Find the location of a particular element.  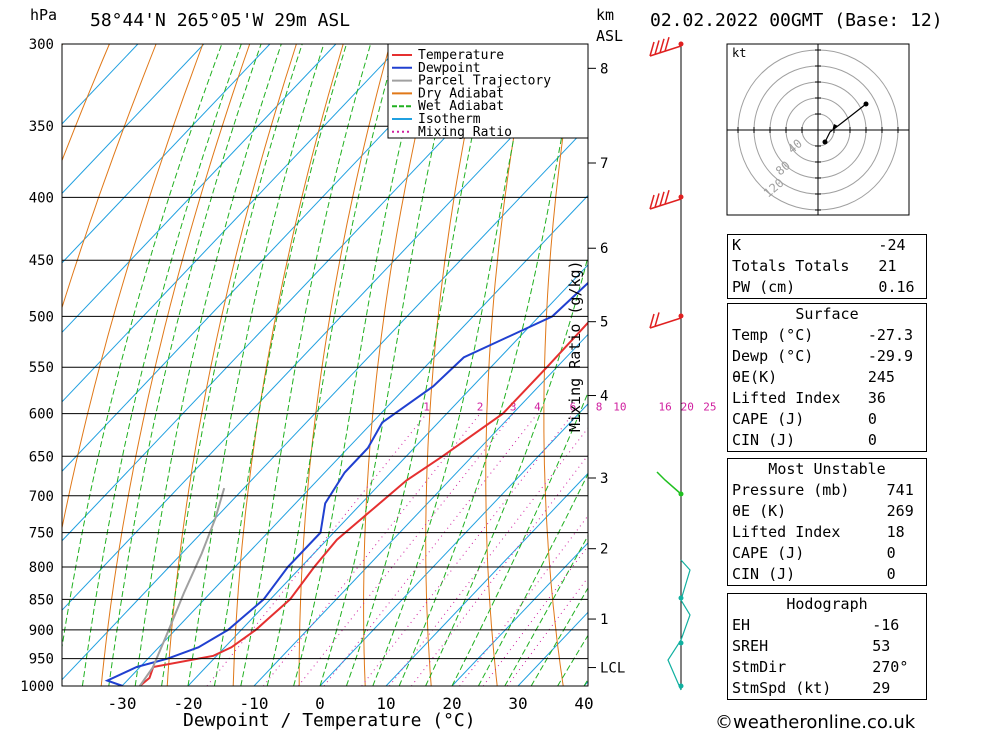

hodograph-title: Hodograph is located at coordinates (827, 604).